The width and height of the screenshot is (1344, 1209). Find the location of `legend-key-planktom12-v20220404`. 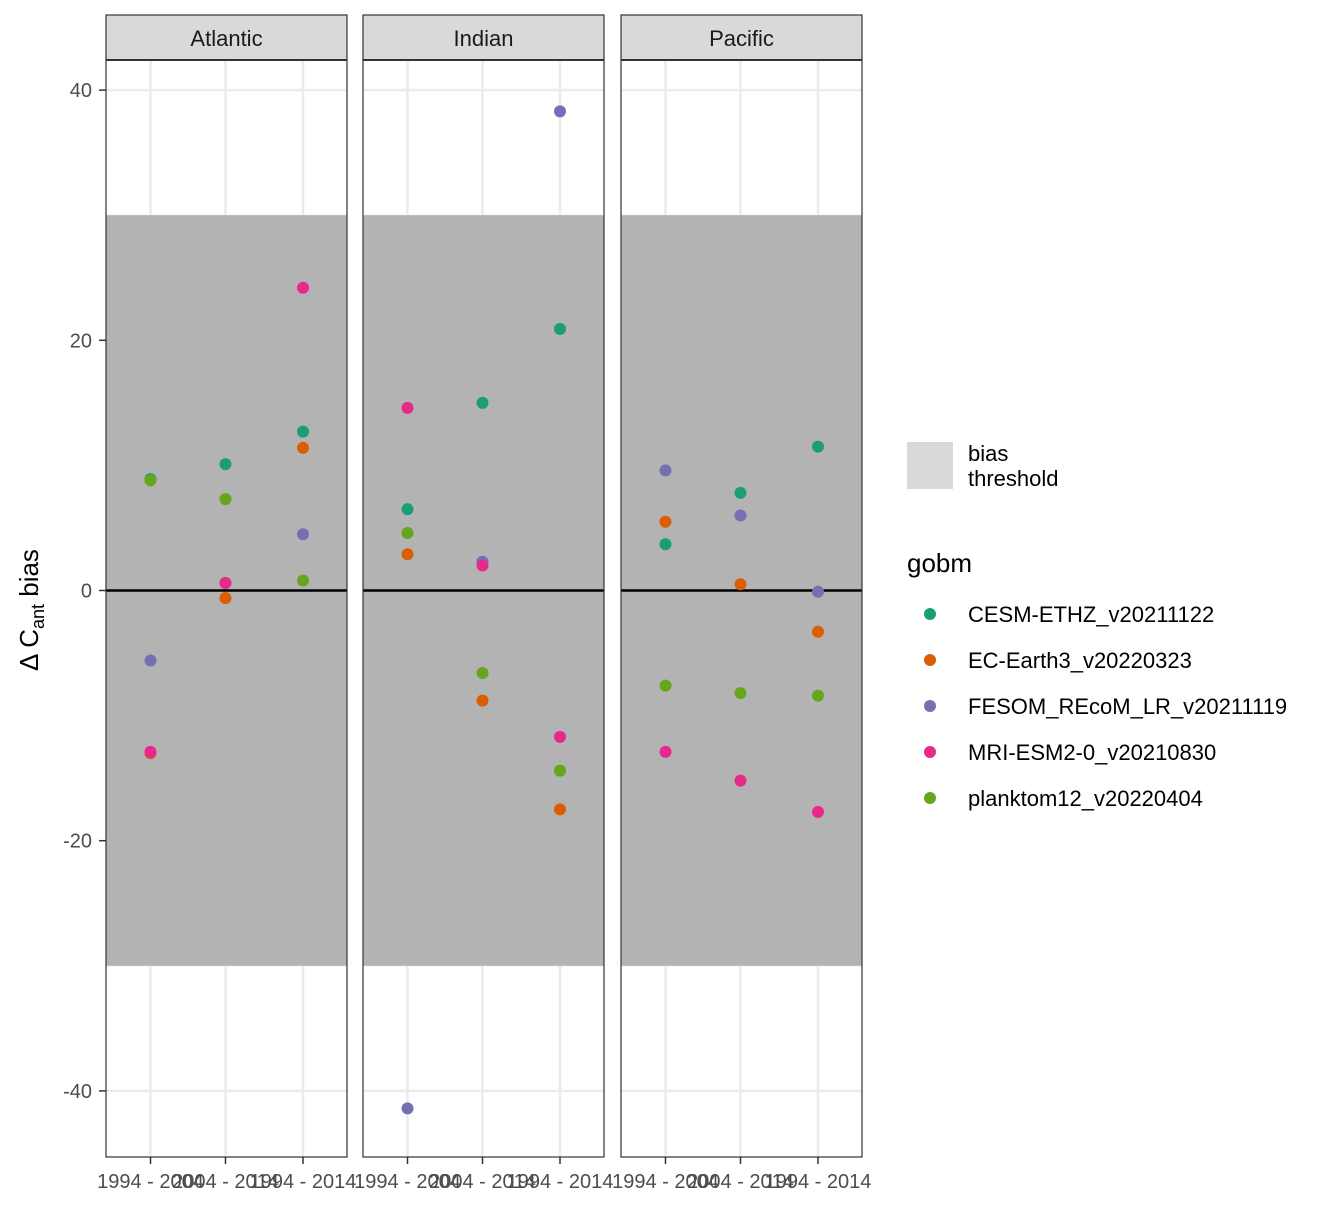

legend-key-planktom12-v20220404 is located at coordinates (930, 798).